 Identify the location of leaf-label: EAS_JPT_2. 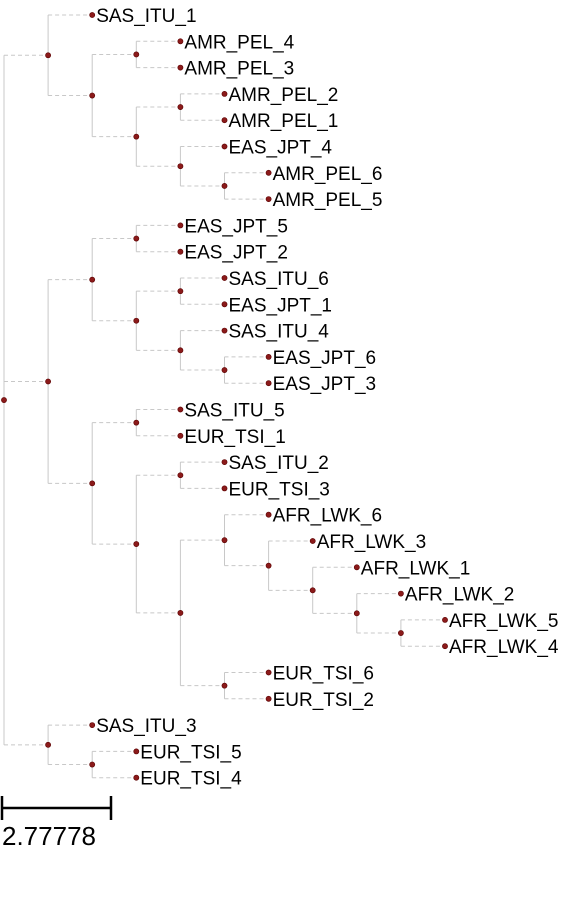
(236, 253).